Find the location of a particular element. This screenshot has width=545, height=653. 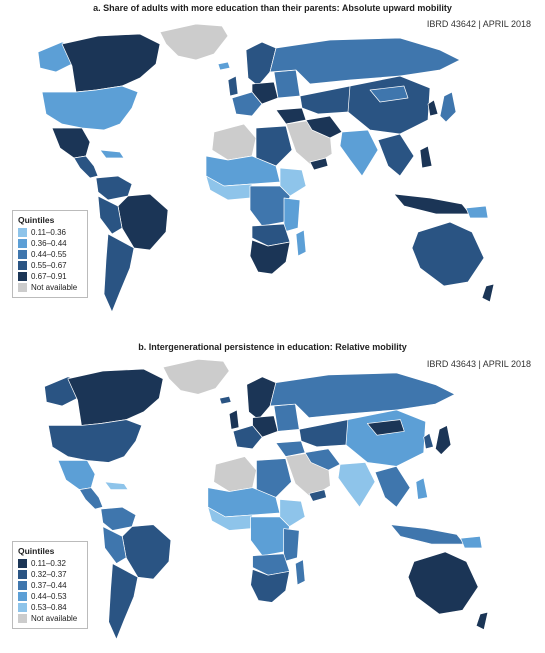

legend-item: Not available is located at coordinates (50, 618).